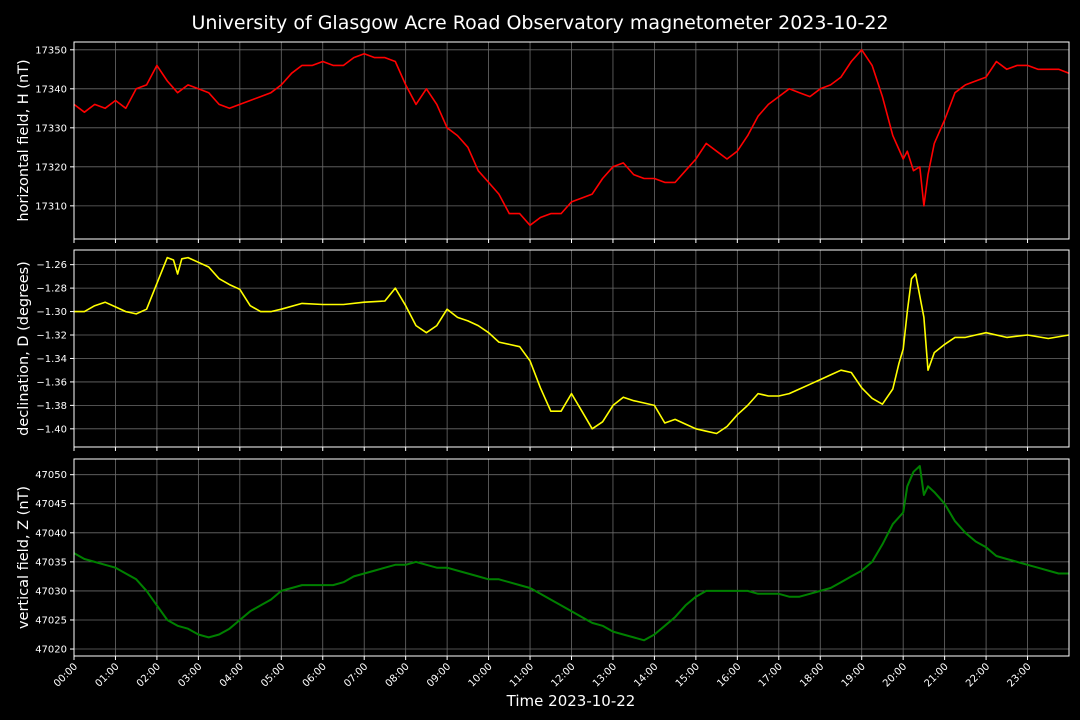  What do you see at coordinates (107, 675) in the screenshot?
I see `x-tick-label: 01:00` at bounding box center [107, 675].